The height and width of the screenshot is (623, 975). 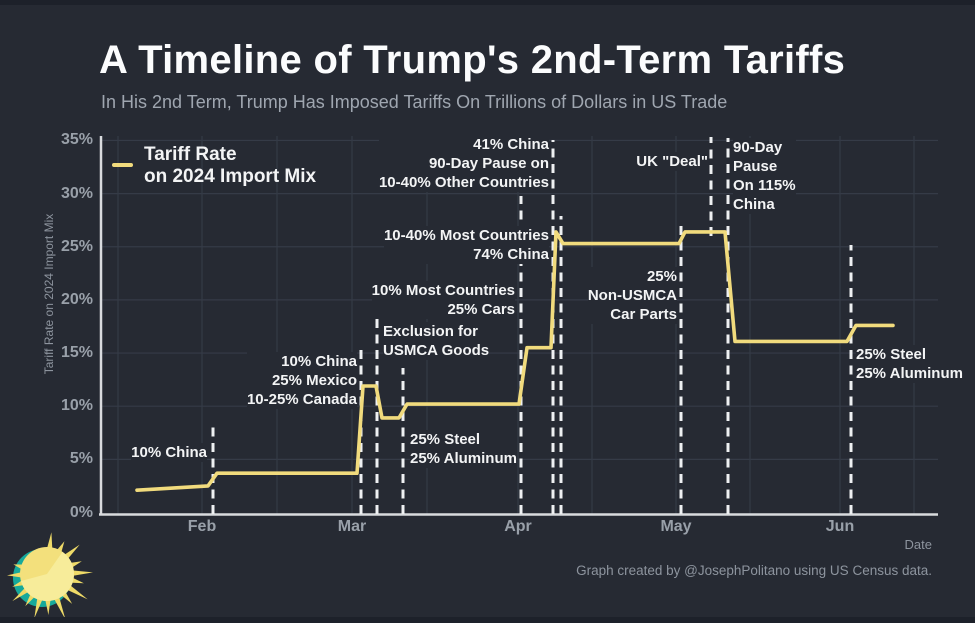 What do you see at coordinates (230, 165) in the screenshot?
I see `legend-label: Tariff Rate on 2024 Import Mix` at bounding box center [230, 165].